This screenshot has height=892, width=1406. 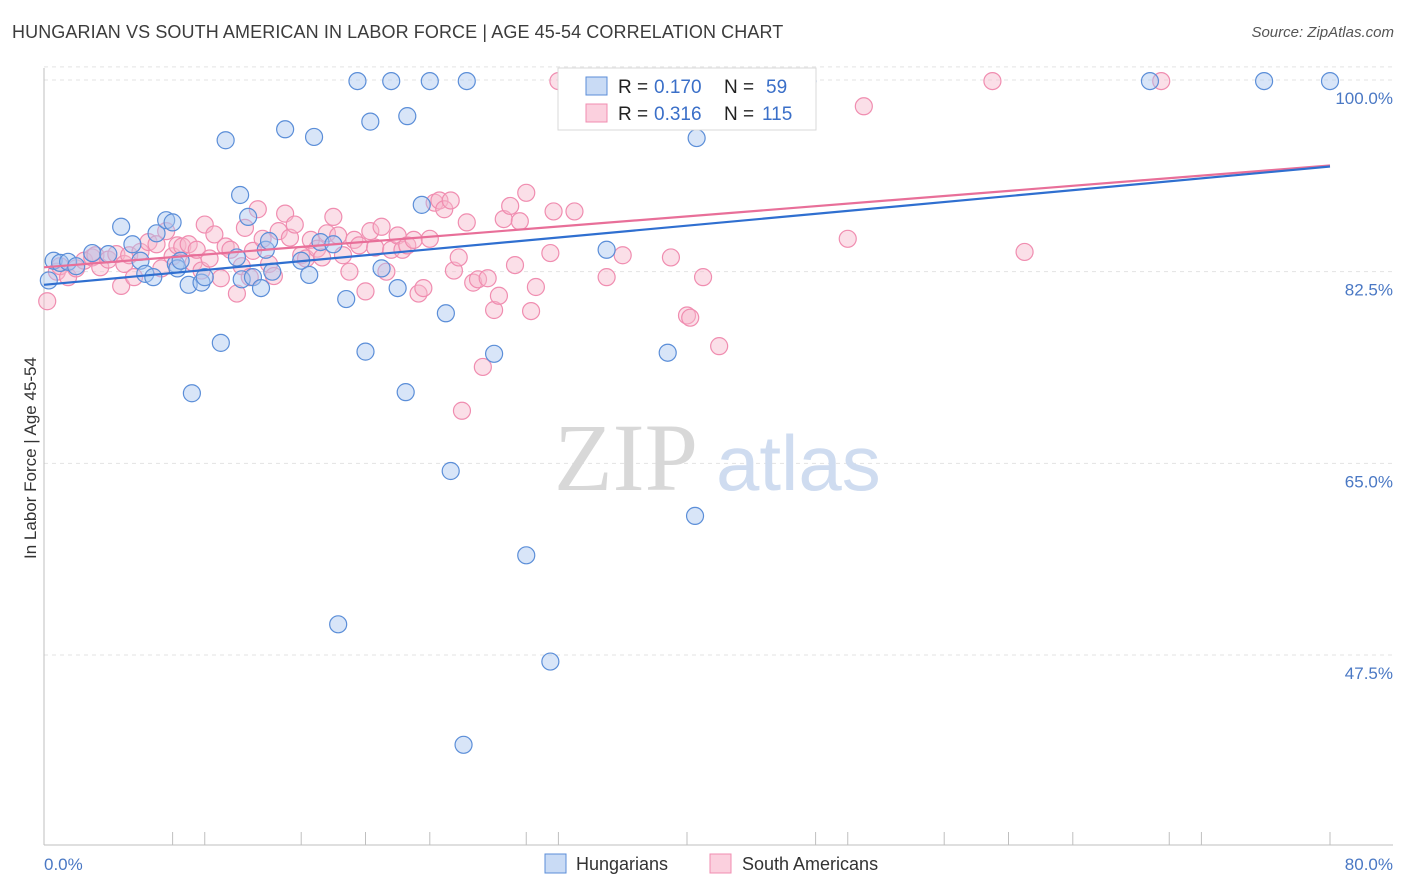 What do you see at coordinates (810, 864) in the screenshot?
I see `bottom-legend-south-americans: South Americans` at bounding box center [810, 864].